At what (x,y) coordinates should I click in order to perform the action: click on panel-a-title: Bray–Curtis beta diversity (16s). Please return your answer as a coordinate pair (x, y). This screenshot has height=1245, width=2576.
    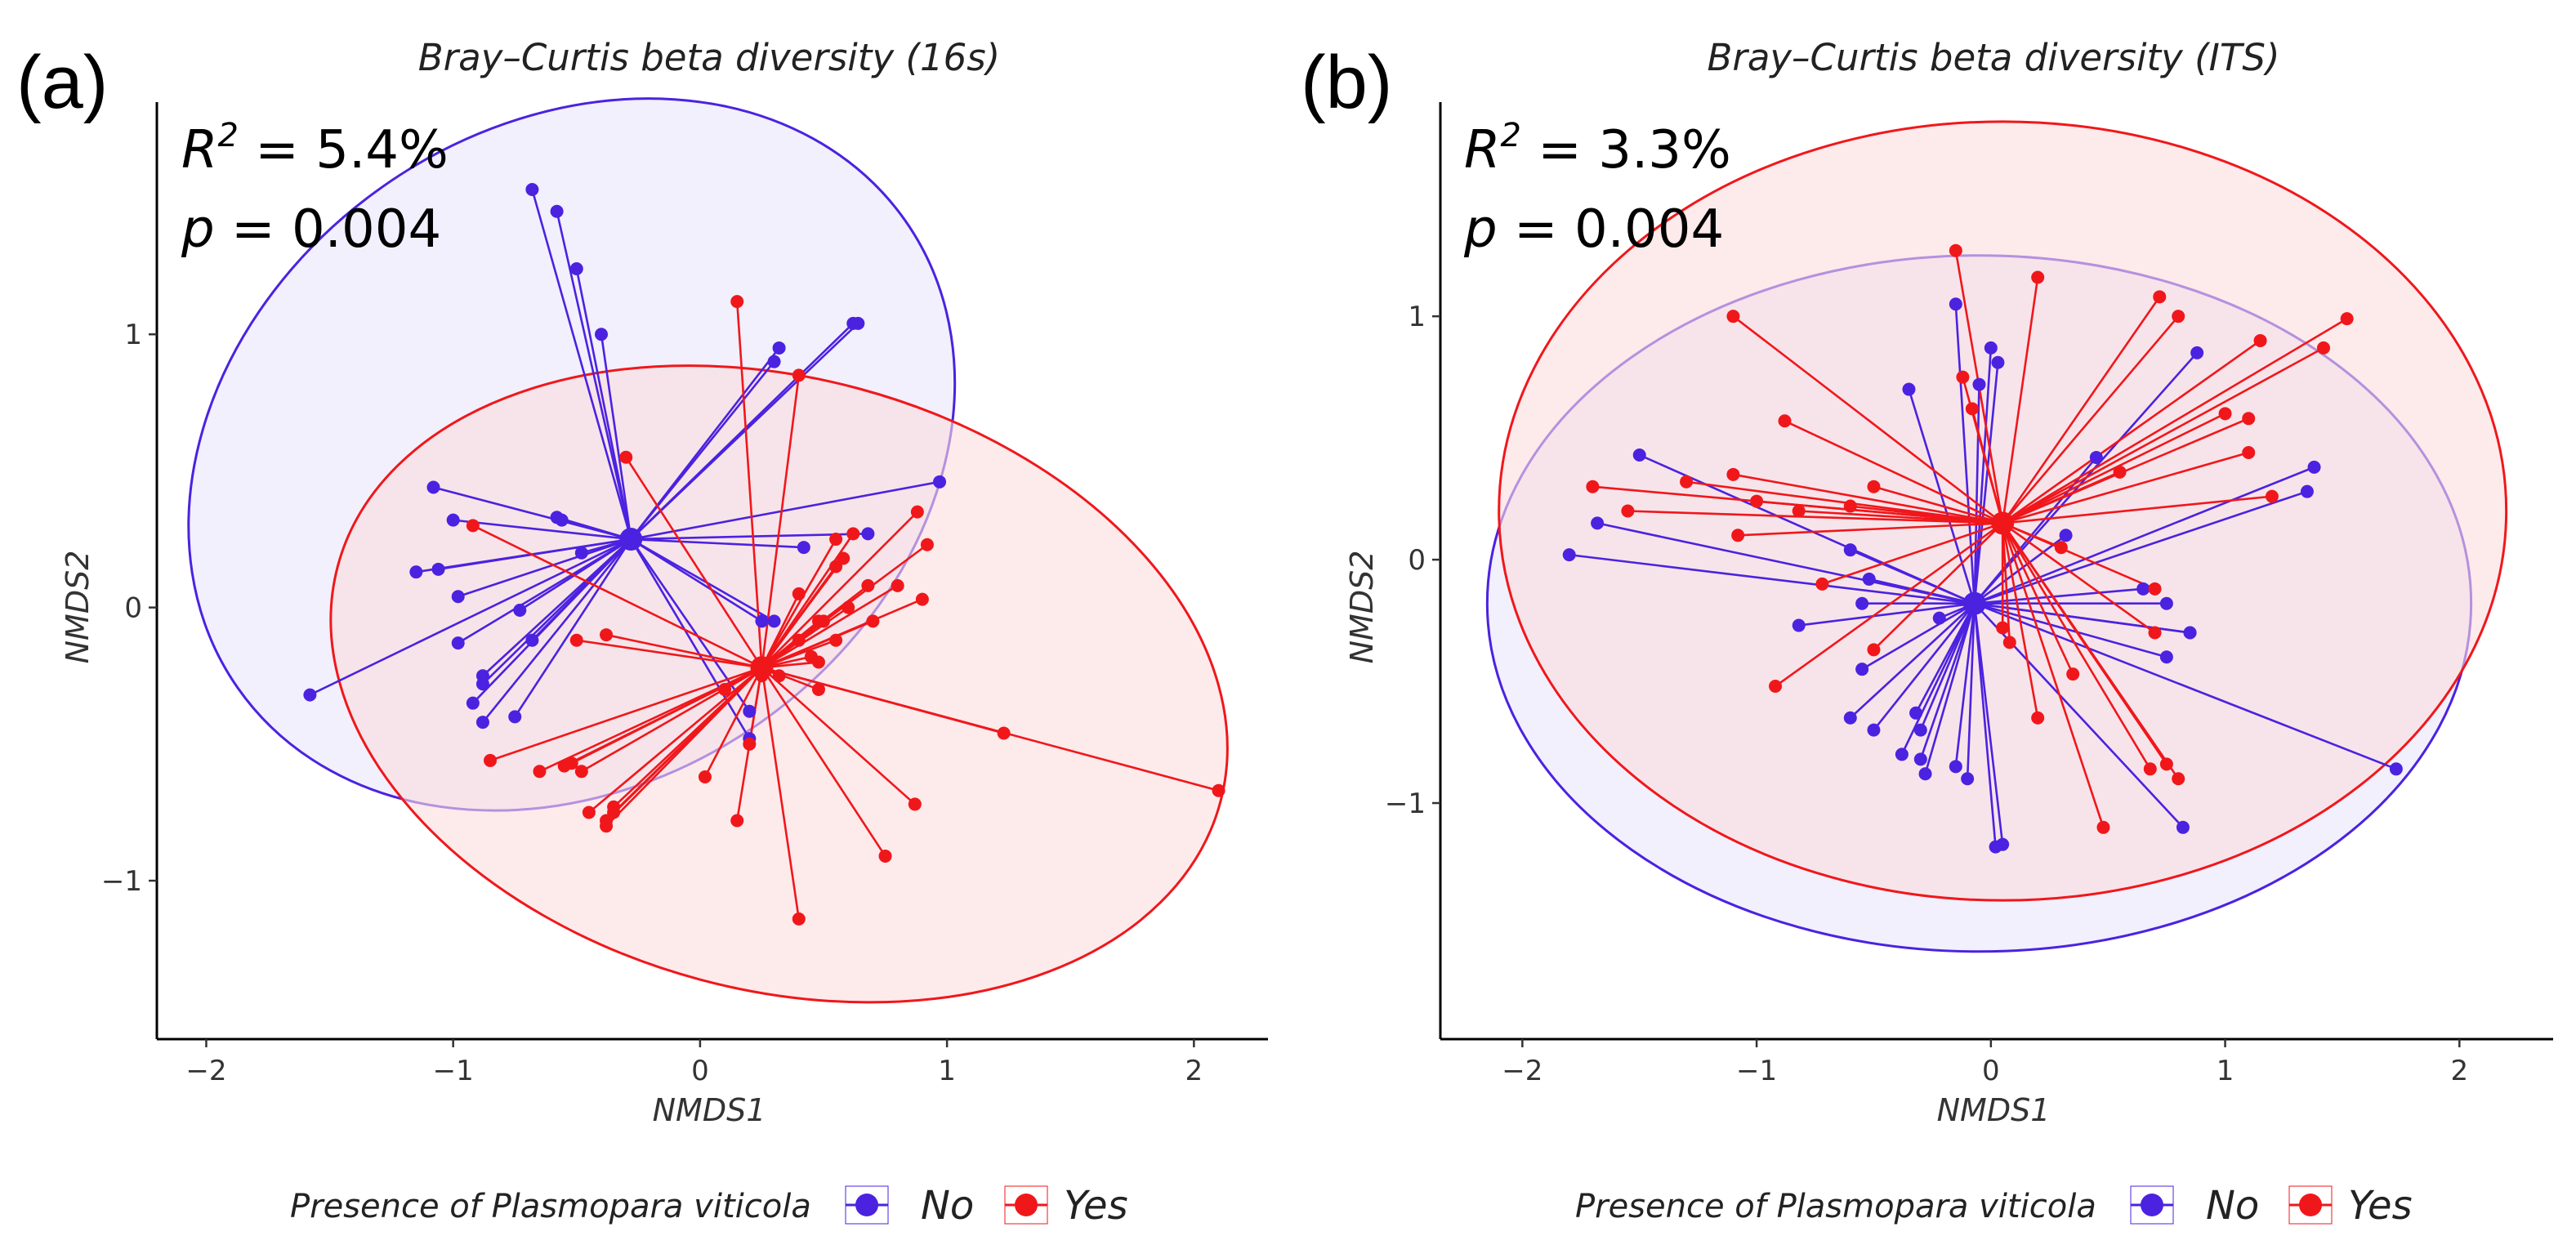
    Looking at the image, I should click on (709, 57).